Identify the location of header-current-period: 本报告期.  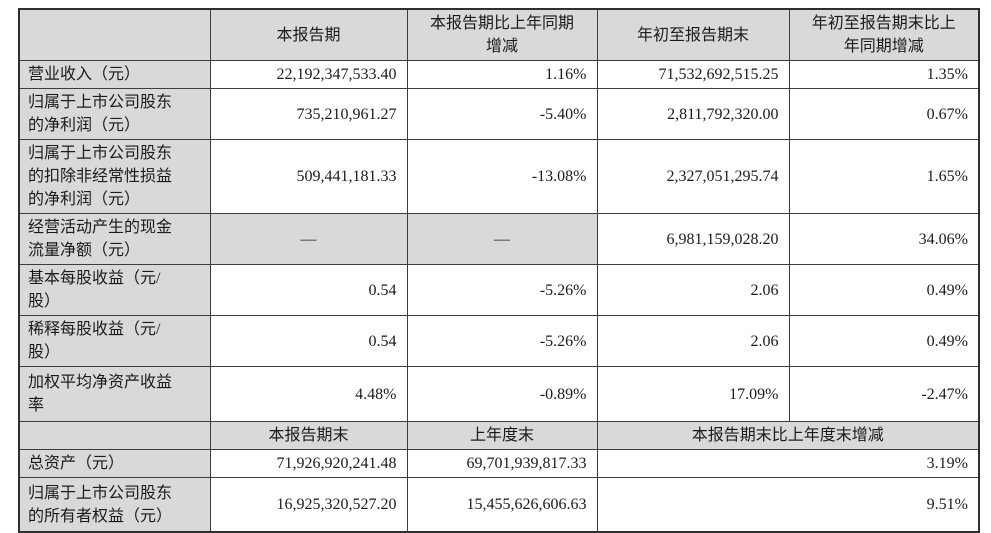
(308, 34).